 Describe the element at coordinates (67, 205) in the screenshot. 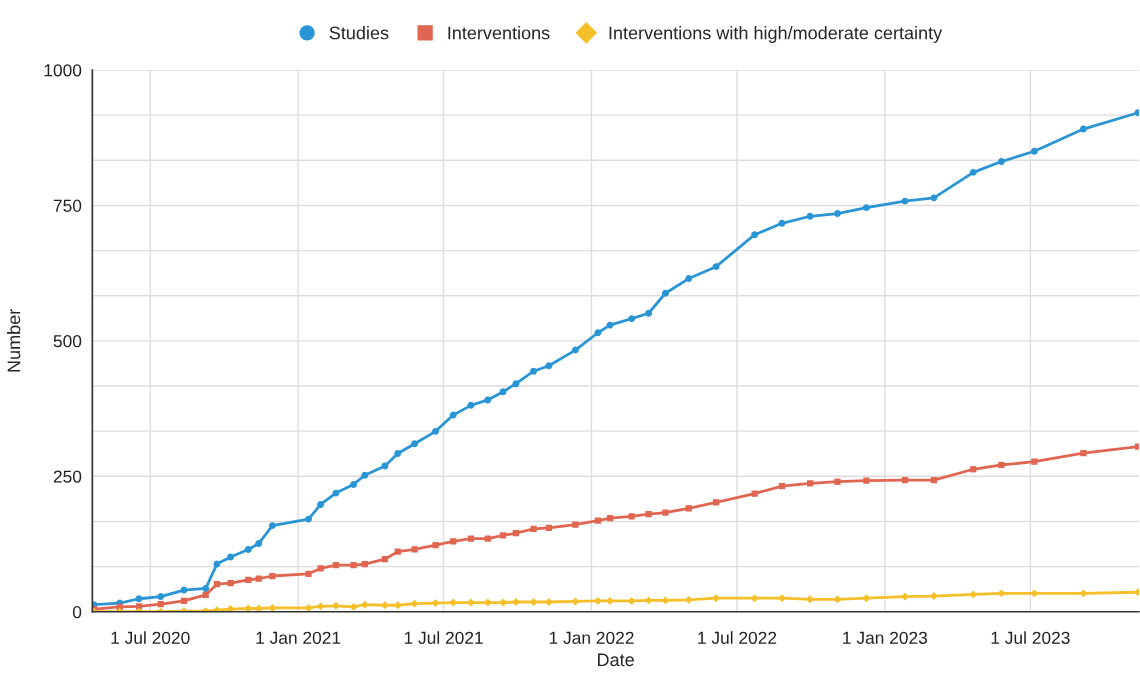

I see `y-tick-label: 750` at that location.